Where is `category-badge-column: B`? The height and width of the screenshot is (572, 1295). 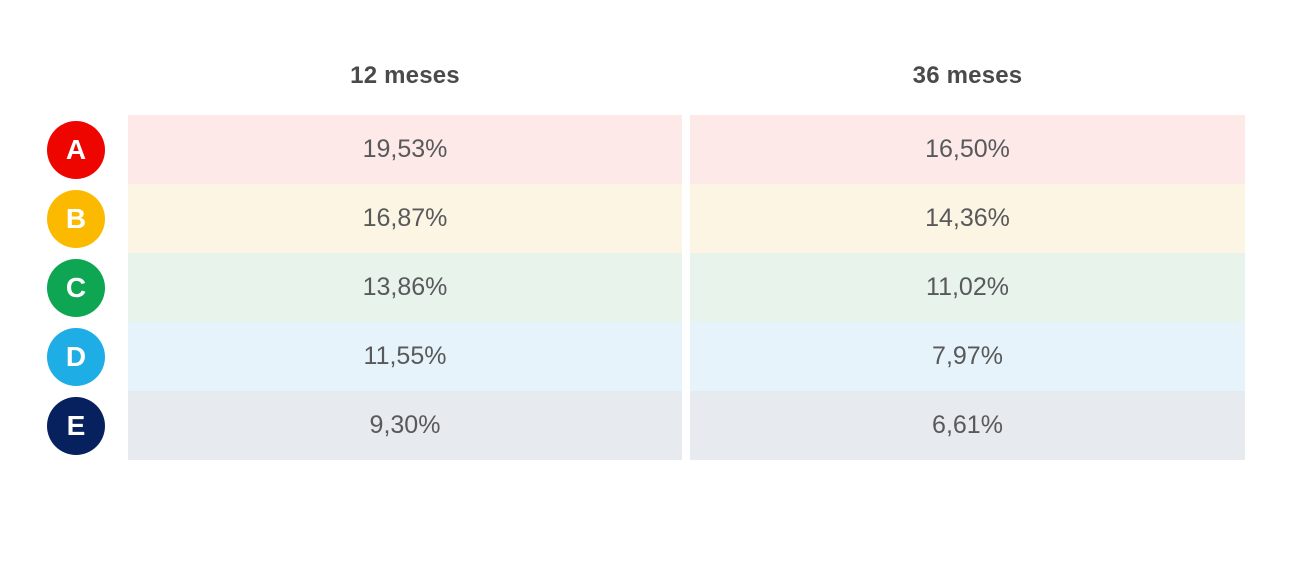 category-badge-column: B is located at coordinates (64, 218).